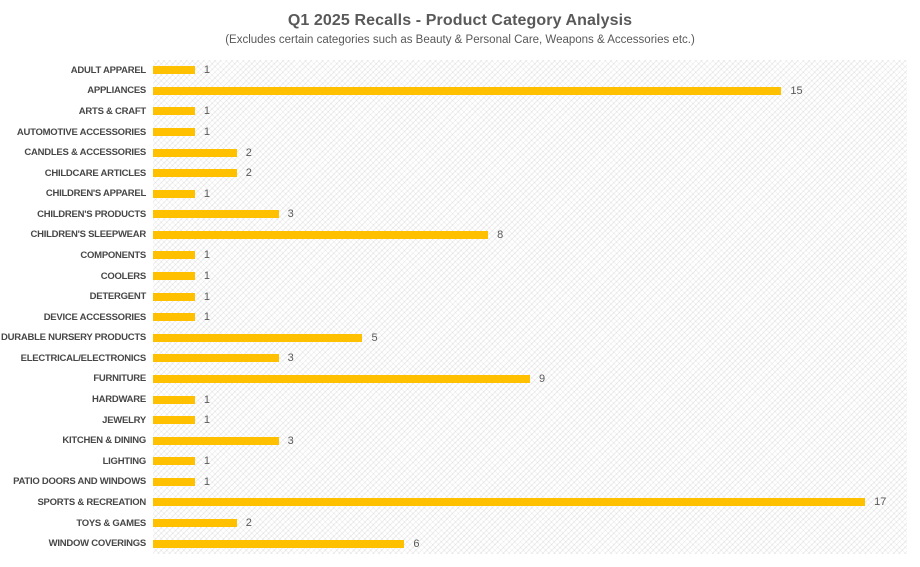 The image size is (920, 567). I want to click on bar-row: COOLERS 1, so click(460, 276).